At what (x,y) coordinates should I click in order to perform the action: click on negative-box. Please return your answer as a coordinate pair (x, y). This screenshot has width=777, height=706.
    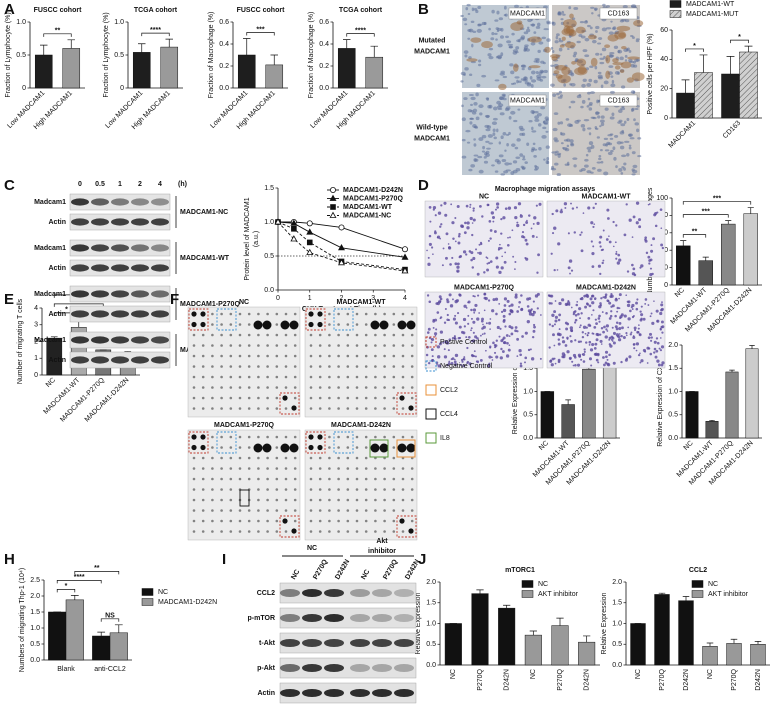
    Looking at the image, I should click on (343, 442).